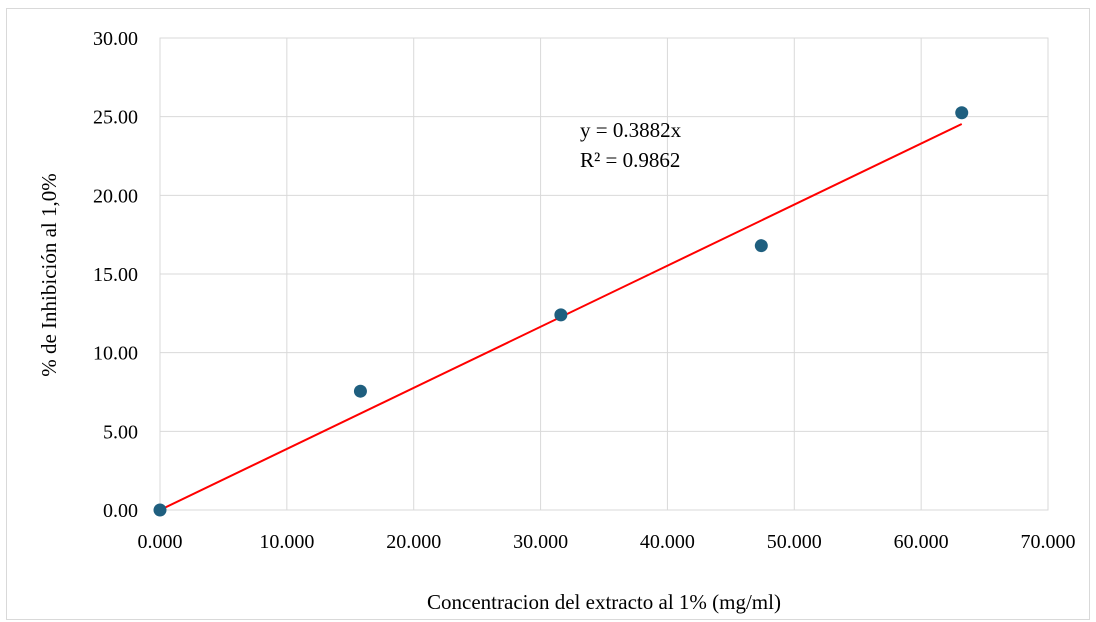  What do you see at coordinates (120, 511) in the screenshot?
I see `y-tick-label: 0.00` at bounding box center [120, 511].